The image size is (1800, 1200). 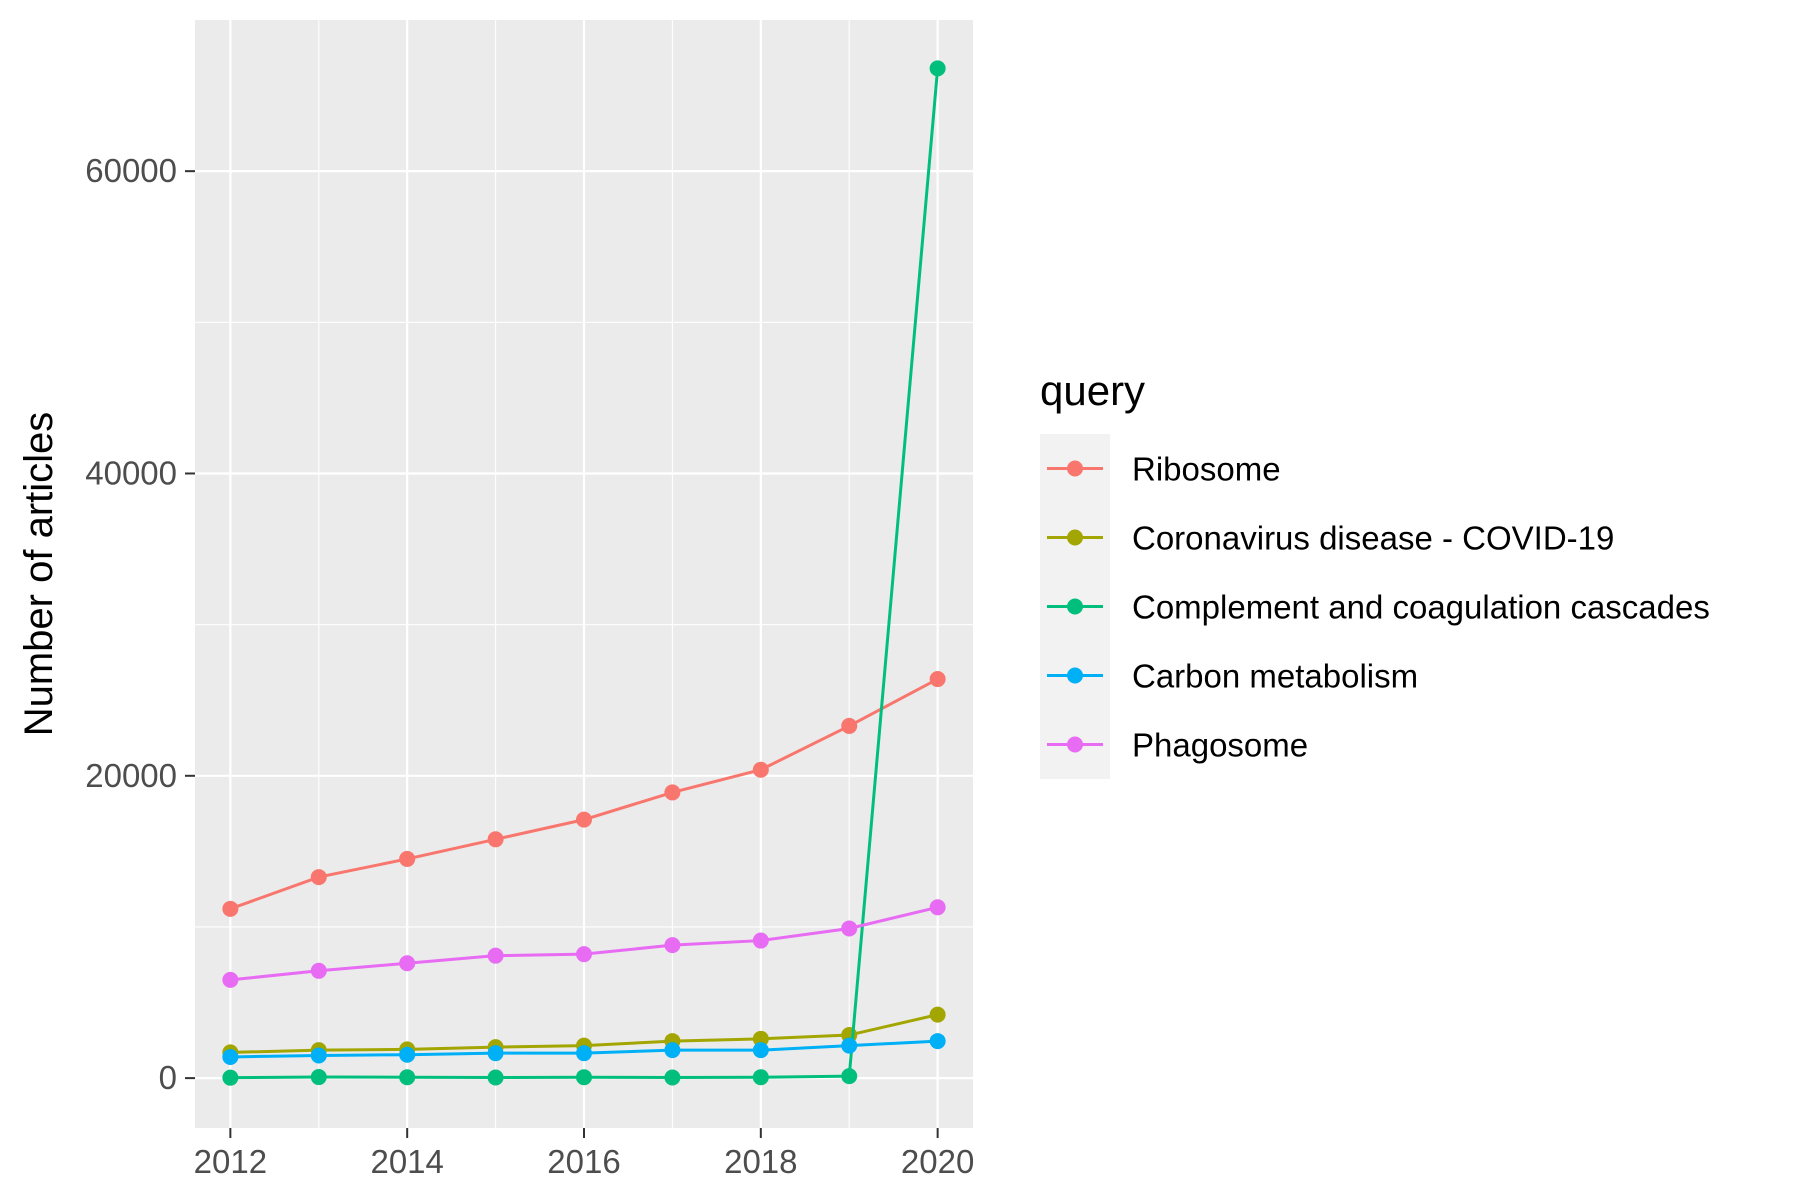 What do you see at coordinates (39, 574) in the screenshot?
I see `y-axis-title: Number of articles` at bounding box center [39, 574].